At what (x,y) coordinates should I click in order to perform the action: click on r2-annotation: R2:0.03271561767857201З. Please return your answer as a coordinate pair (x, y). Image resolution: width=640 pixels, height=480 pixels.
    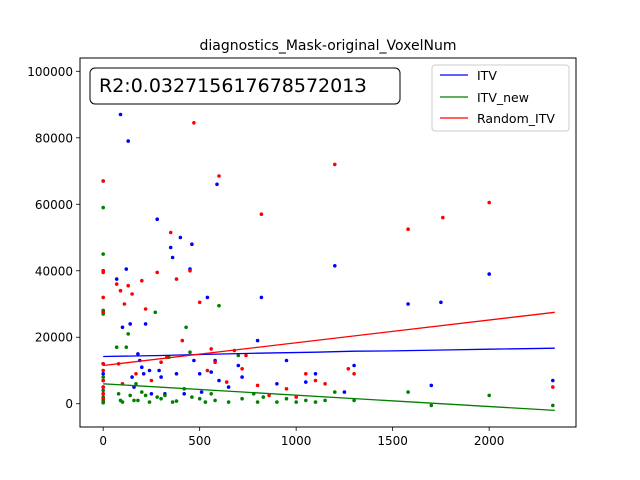
    Looking at the image, I should click on (245, 86).